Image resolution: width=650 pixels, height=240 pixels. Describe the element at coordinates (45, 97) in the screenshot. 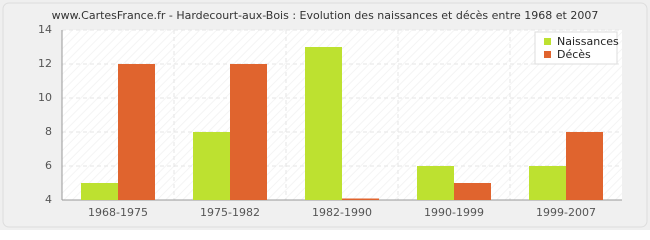

I see `y-tick-label: 10` at that location.